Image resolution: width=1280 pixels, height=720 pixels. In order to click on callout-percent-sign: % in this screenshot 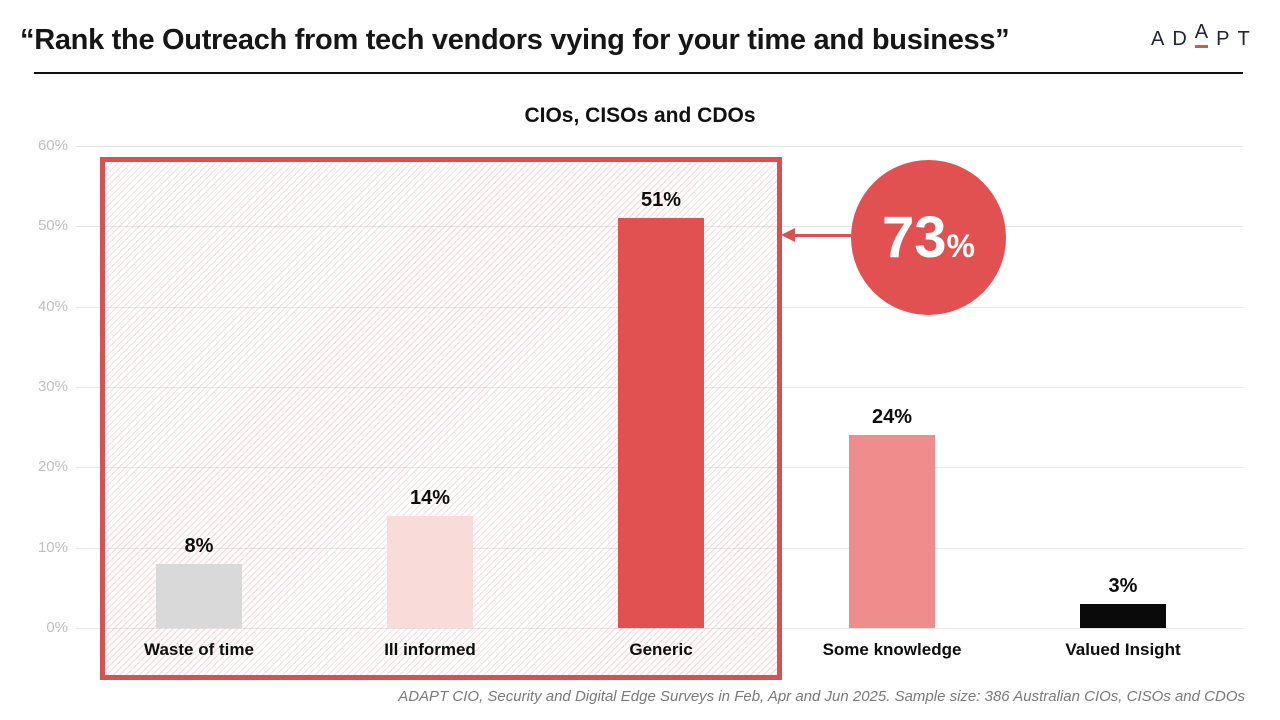, I will do `click(960, 246)`.